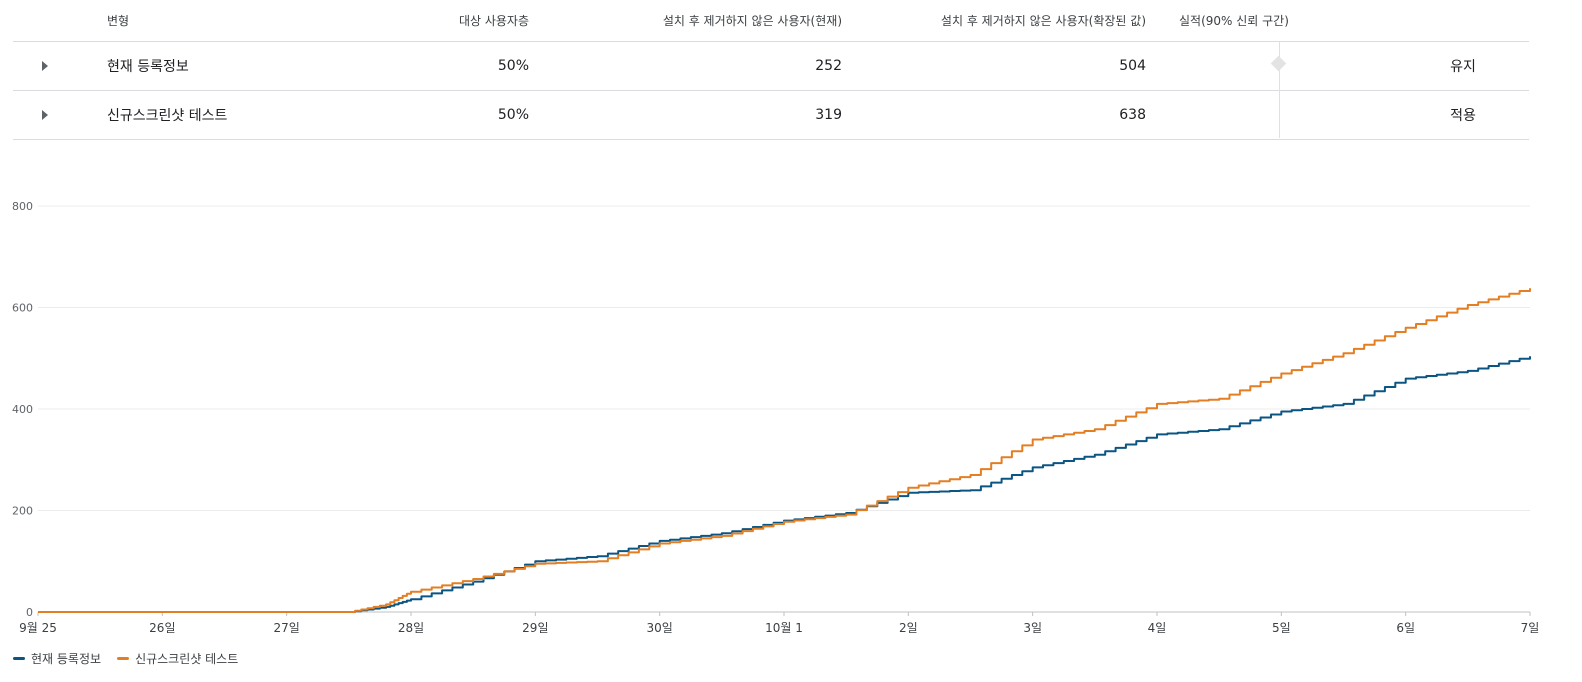 This screenshot has height=682, width=1582. I want to click on table-row: 현재 등록정보 50% 252 504 유지, so click(771, 66).